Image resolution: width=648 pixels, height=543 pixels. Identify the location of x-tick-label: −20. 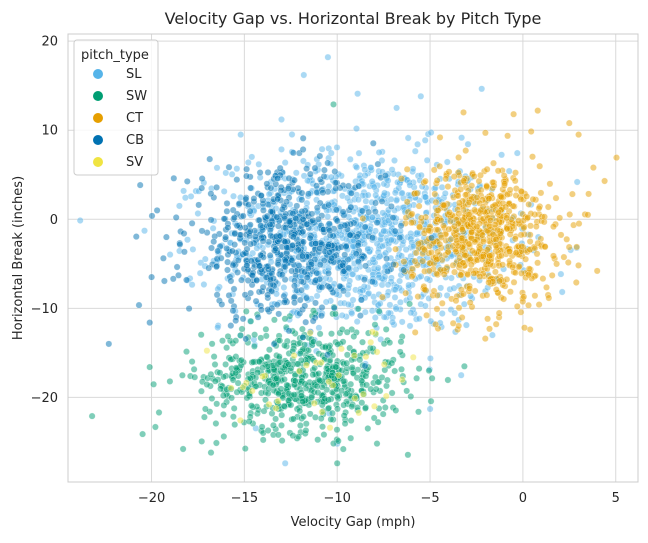
(151, 498).